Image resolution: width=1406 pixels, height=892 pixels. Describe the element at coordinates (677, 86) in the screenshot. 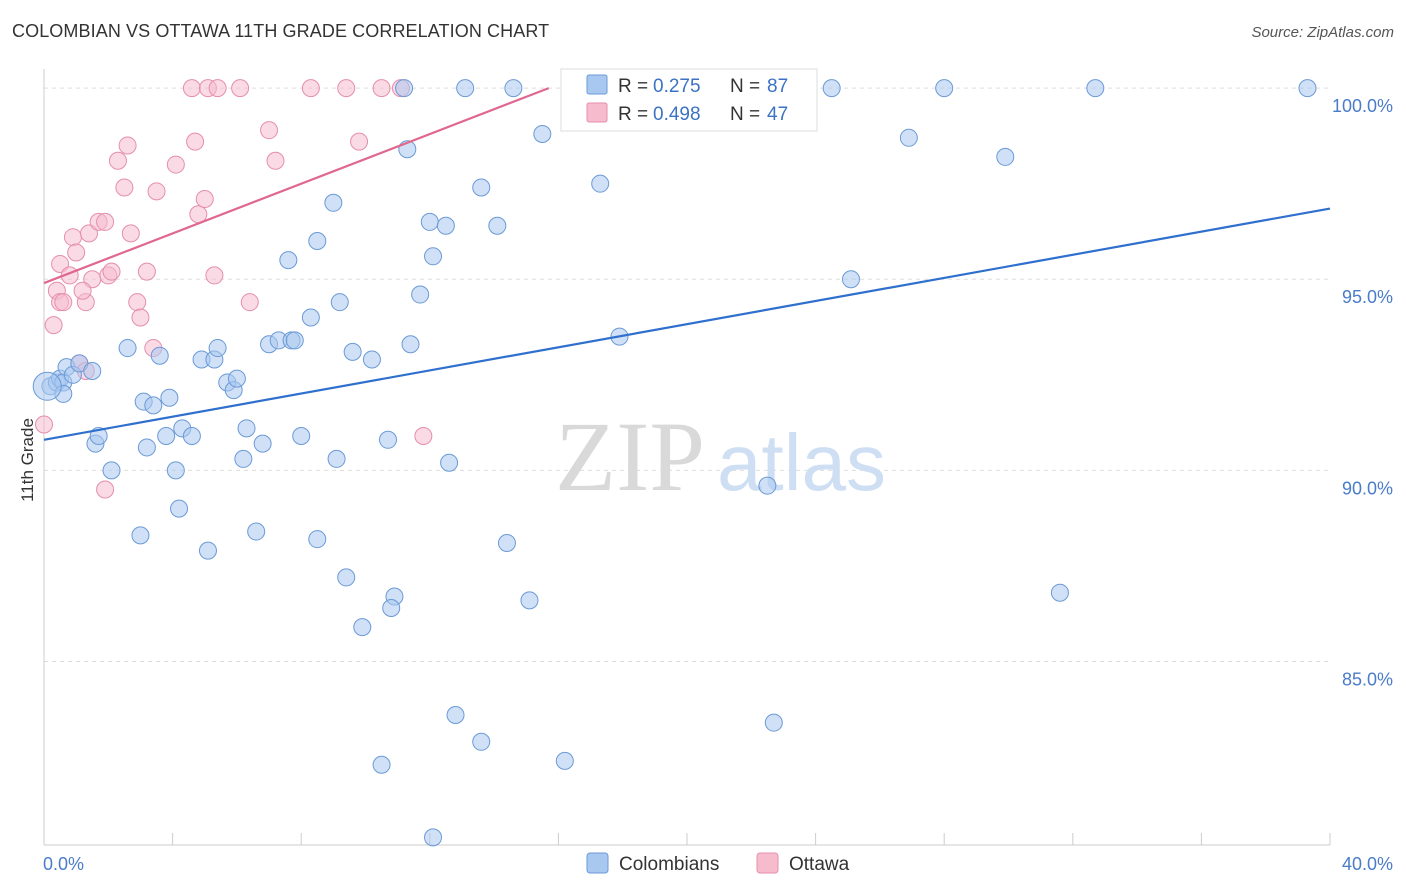

I see `legend-r-value-blue: 0.275` at that location.